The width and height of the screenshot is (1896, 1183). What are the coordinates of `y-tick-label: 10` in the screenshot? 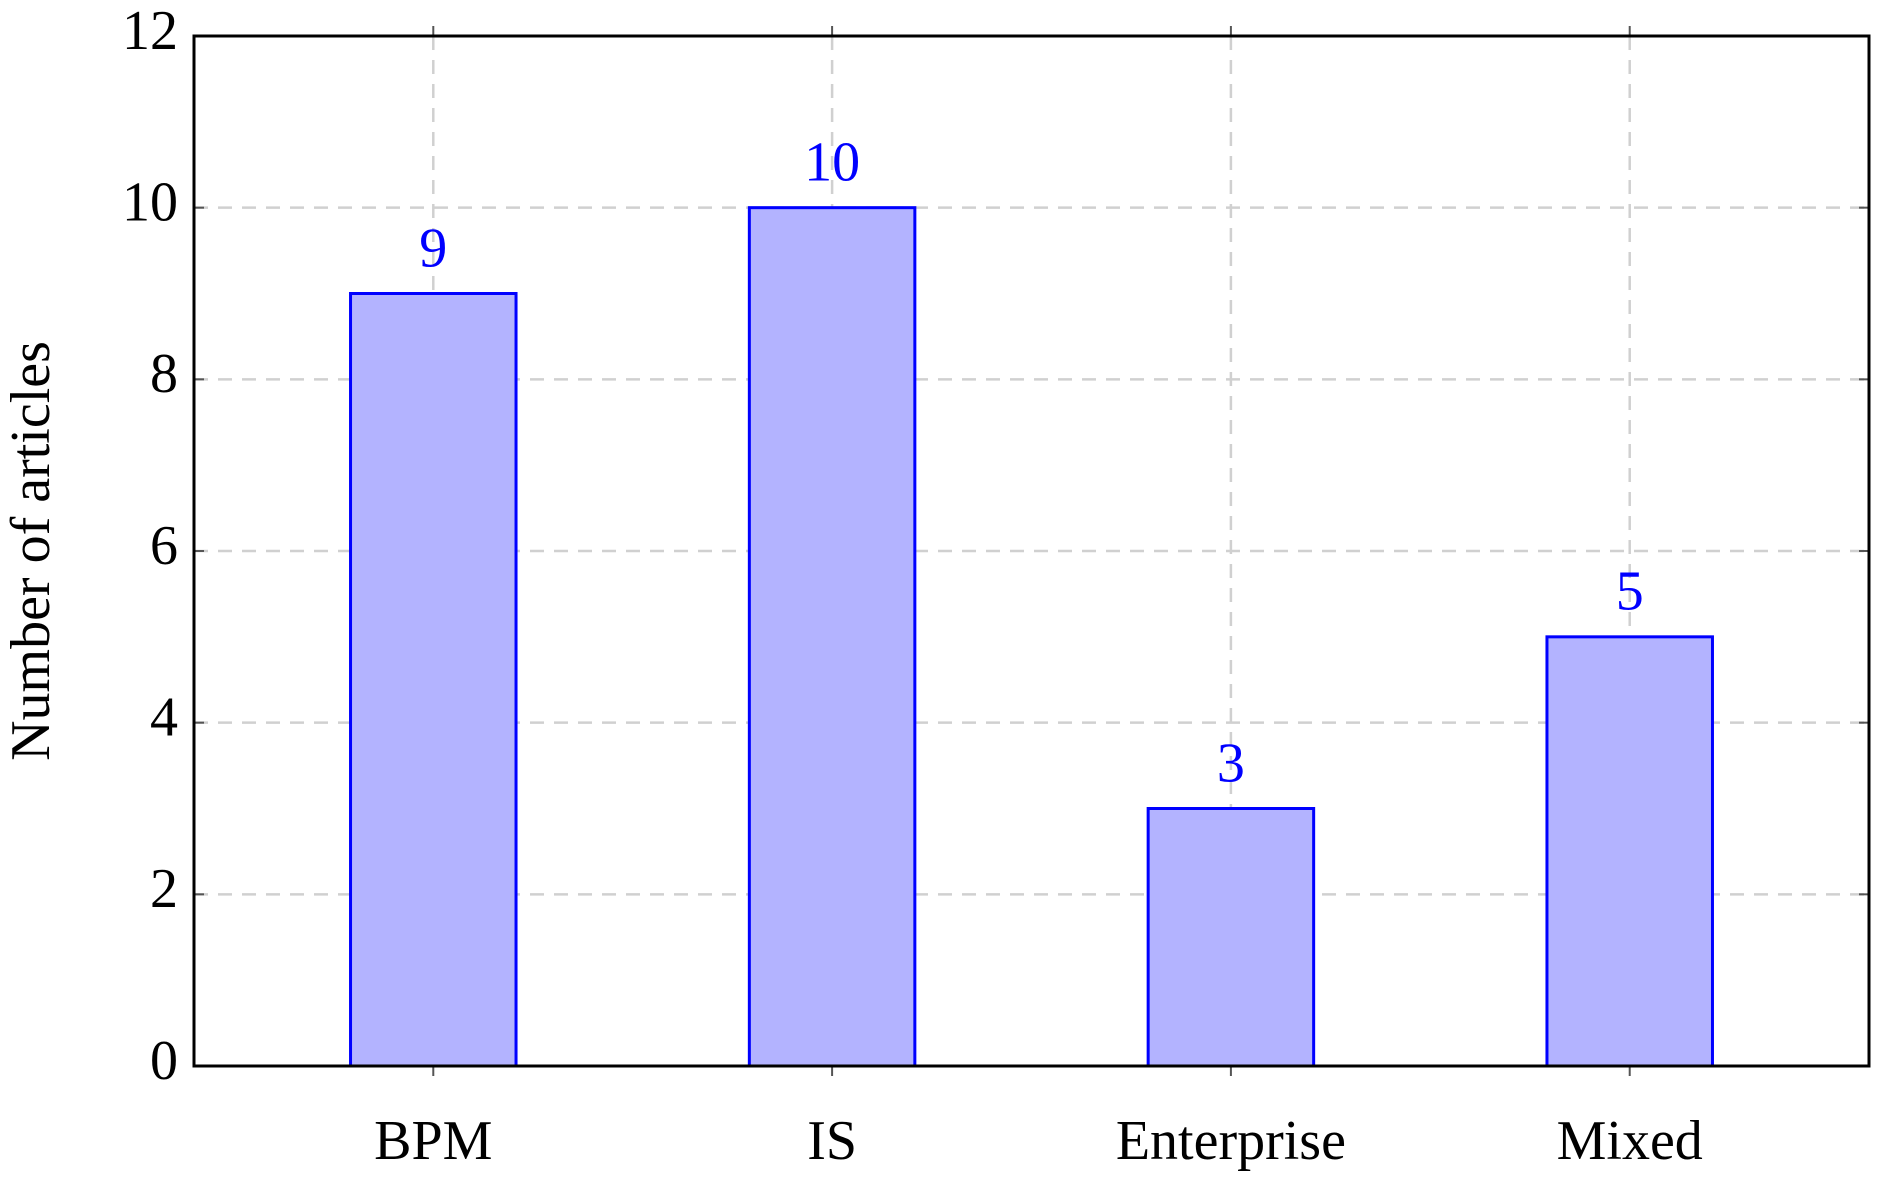 It's located at (150, 203).